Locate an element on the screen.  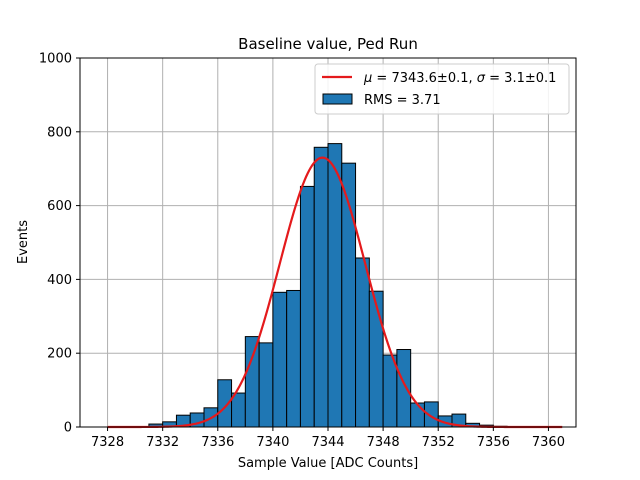
x-tick-label: 7328 is located at coordinates (107, 442).